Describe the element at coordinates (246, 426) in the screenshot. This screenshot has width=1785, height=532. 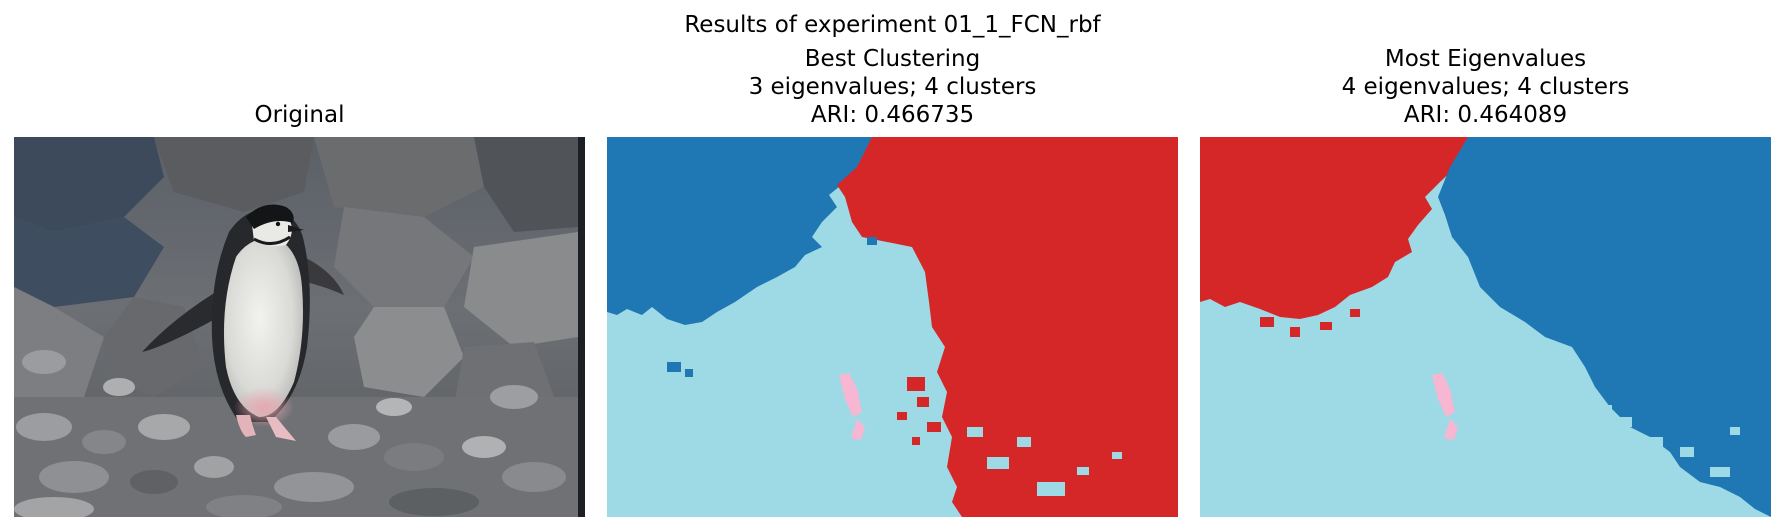
I see `penguin-foot-left` at that location.